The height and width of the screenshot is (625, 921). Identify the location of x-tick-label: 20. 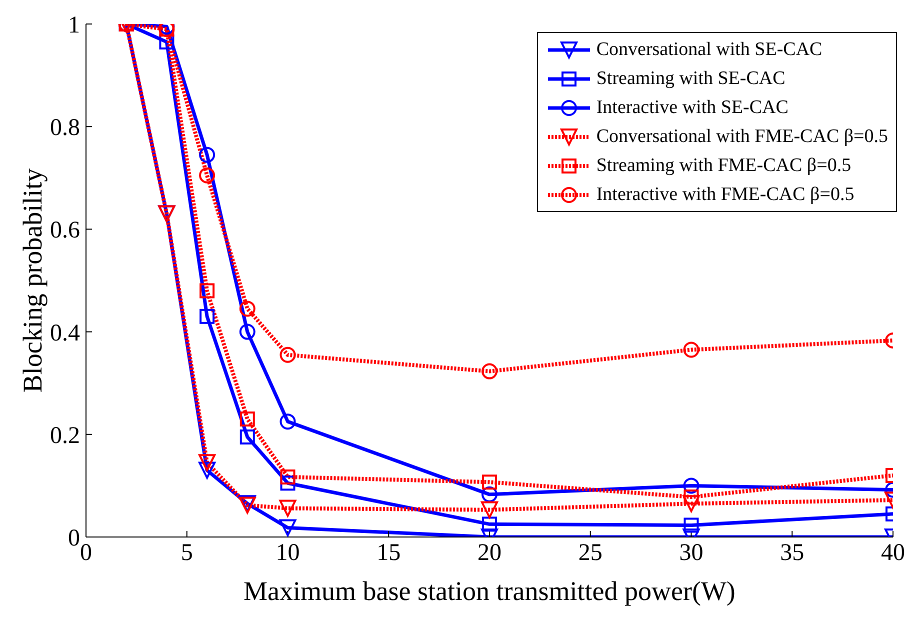
(490, 553).